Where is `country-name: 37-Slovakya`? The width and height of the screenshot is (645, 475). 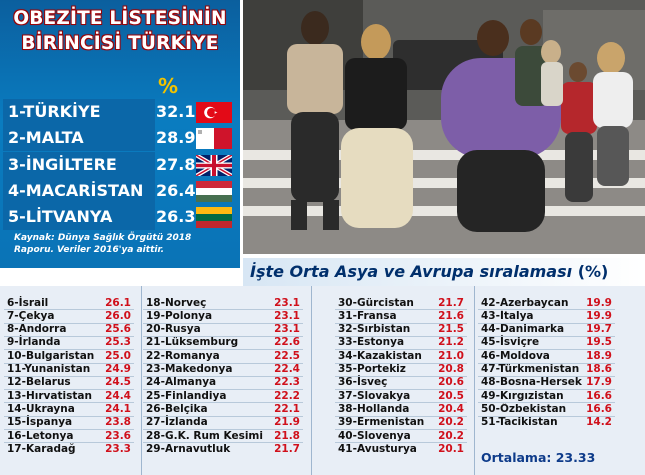 country-name: 37-Slovakya is located at coordinates (374, 395).